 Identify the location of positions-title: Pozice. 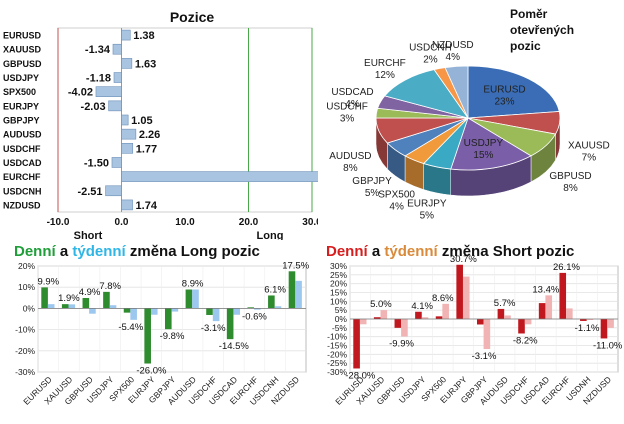
(192, 17).